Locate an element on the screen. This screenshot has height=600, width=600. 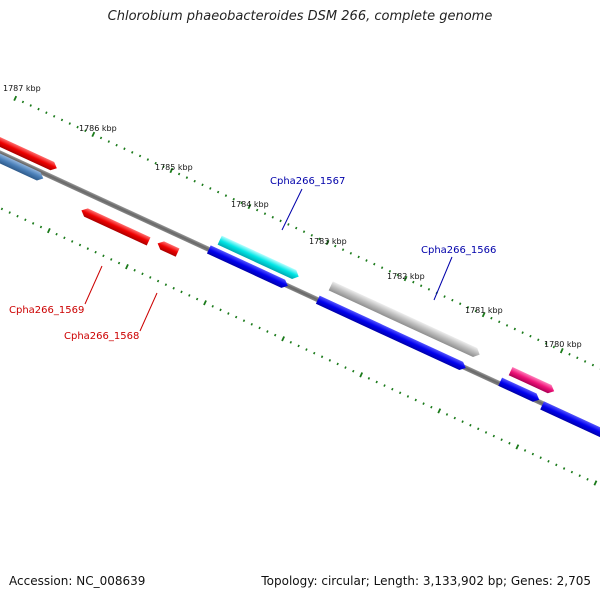
kbp-label-1780: 1780 kbp is located at coordinates (563, 344).